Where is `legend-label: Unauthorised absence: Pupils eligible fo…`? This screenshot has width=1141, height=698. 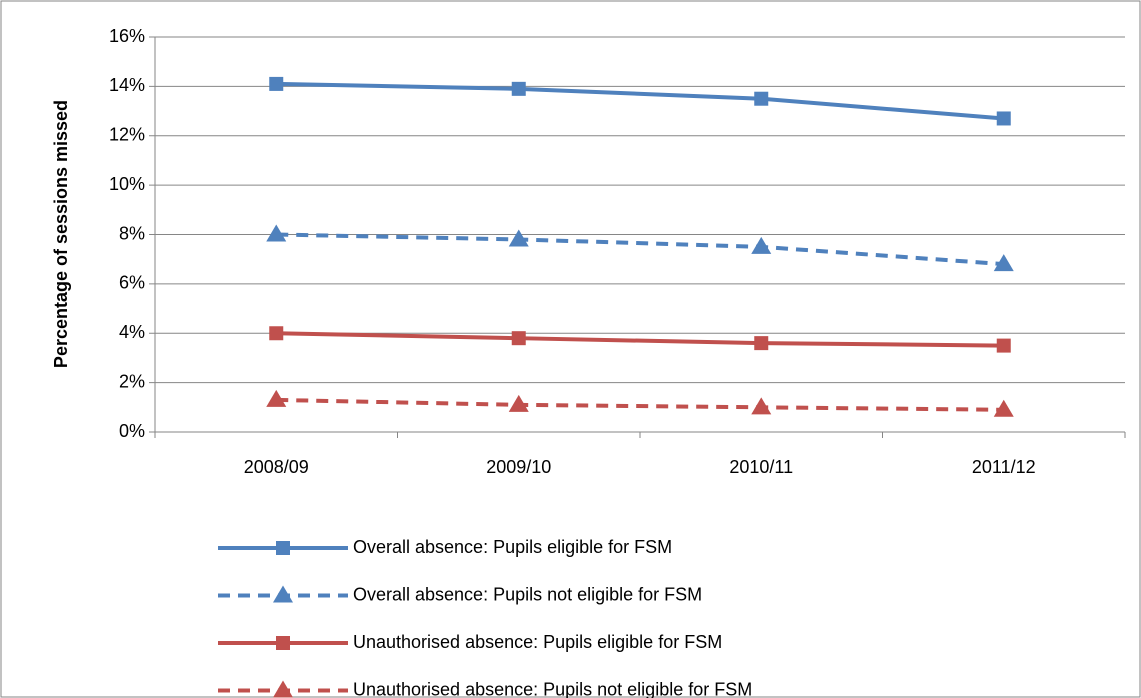 legend-label: Unauthorised absence: Pupils eligible fo… is located at coordinates (537, 642).